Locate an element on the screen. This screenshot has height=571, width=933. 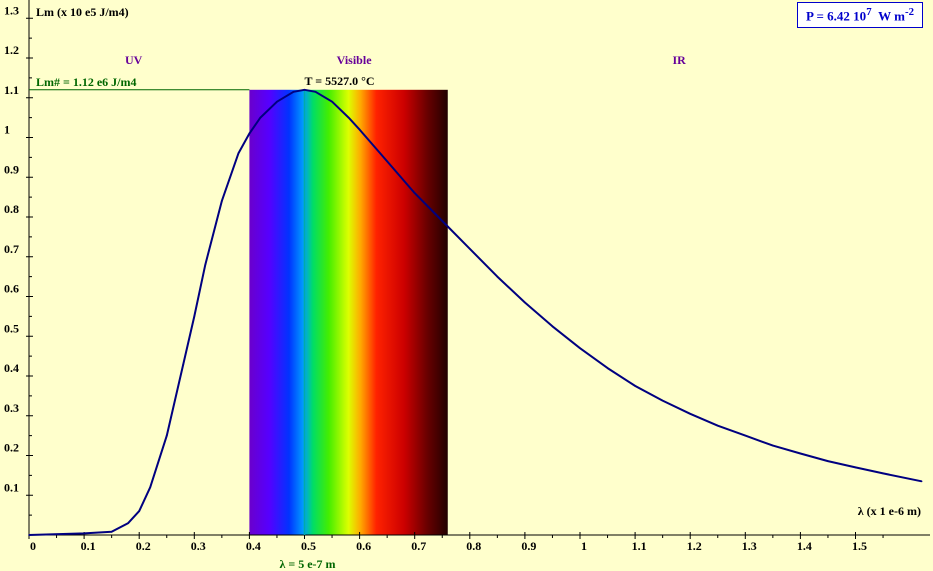
x-tick-label: 1.5 is located at coordinates (859, 546).